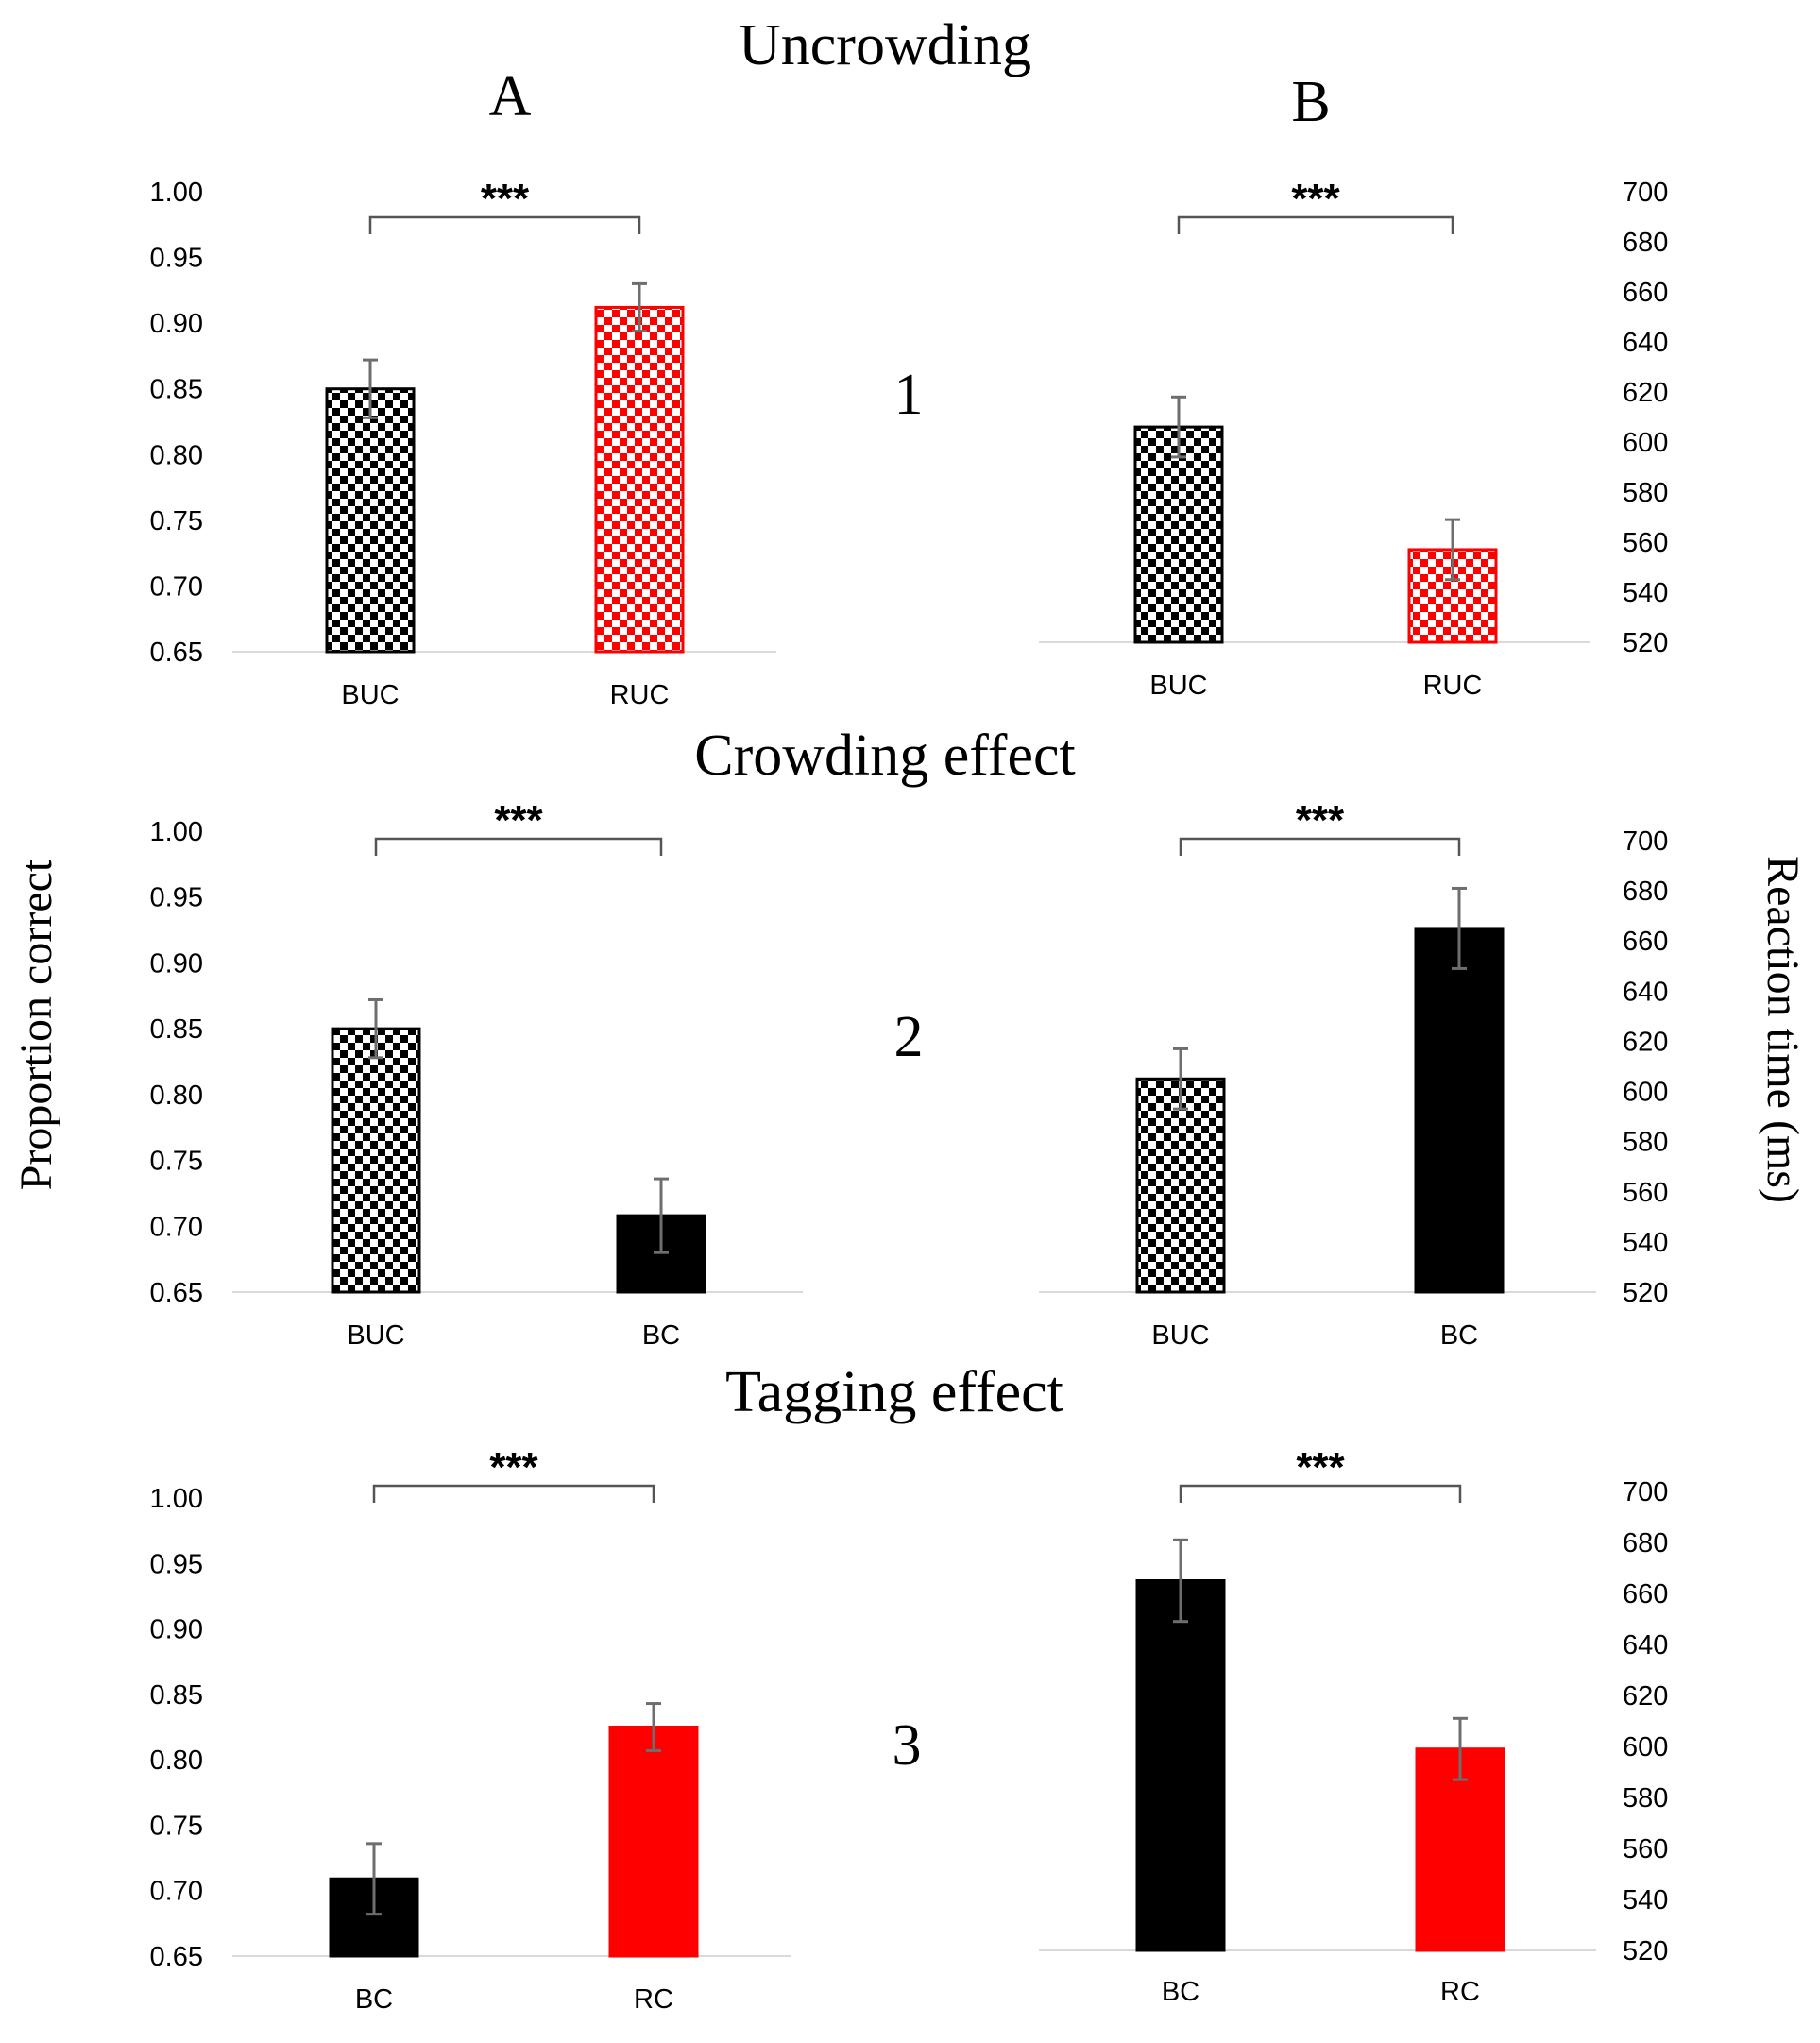  Describe the element at coordinates (909, 395) in the screenshot. I see `row-label-1: 1` at that location.